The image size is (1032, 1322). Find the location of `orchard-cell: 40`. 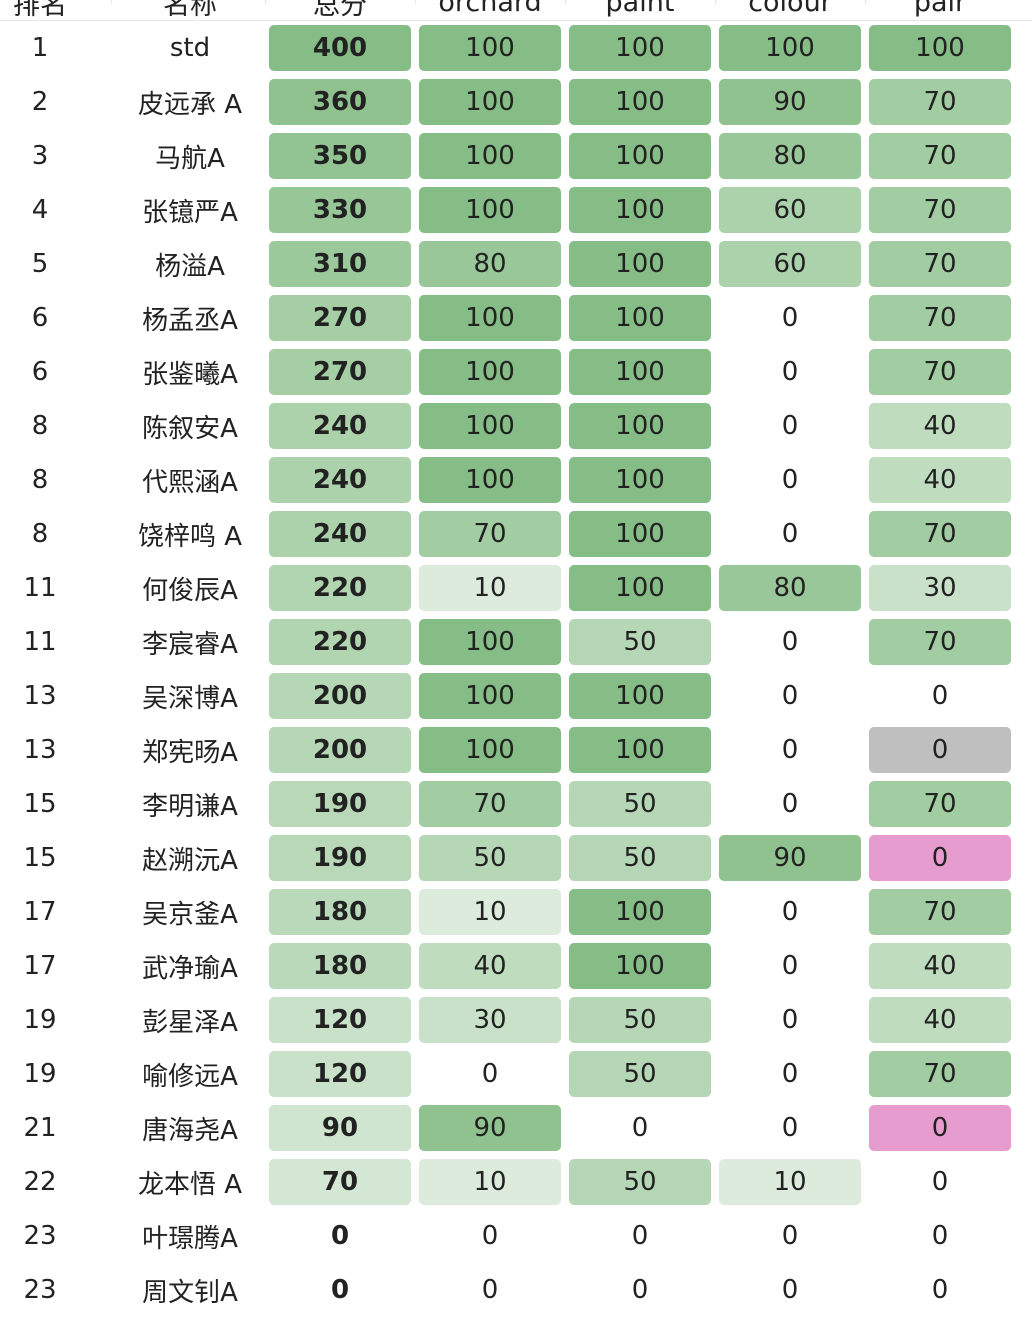

orchard-cell: 40 is located at coordinates (490, 966).